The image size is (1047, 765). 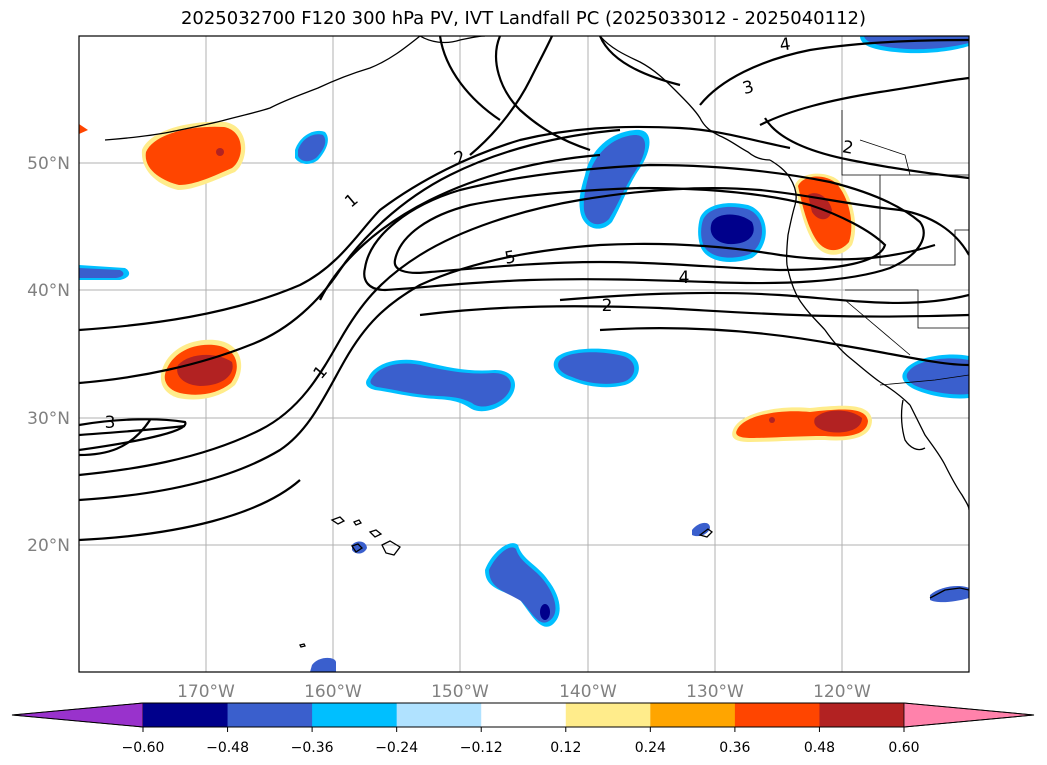 I want to click on colorbar-tick-label: 0.36, so click(x=734, y=748).